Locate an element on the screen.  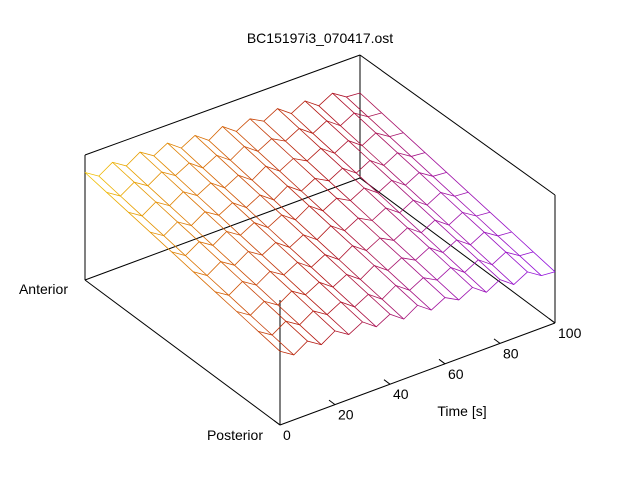
x-tick-label: 40 is located at coordinates (401, 394).